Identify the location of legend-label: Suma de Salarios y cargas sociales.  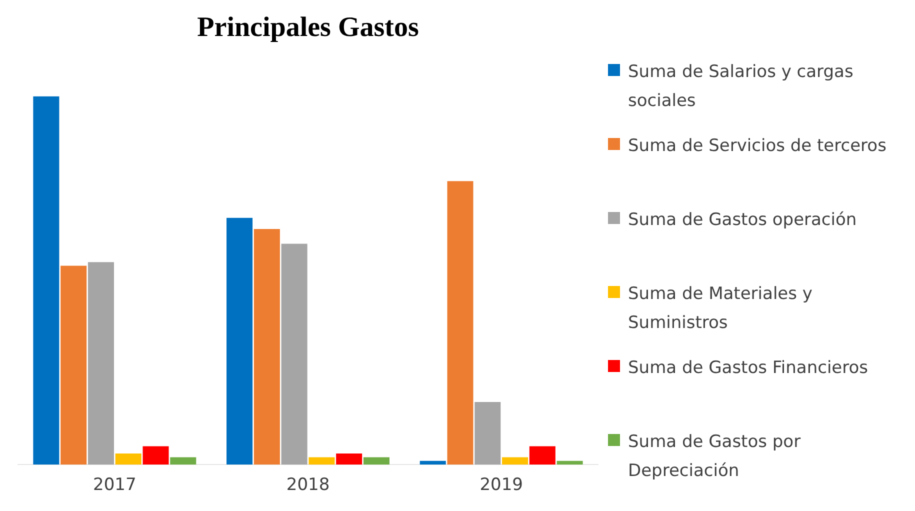
(741, 87).